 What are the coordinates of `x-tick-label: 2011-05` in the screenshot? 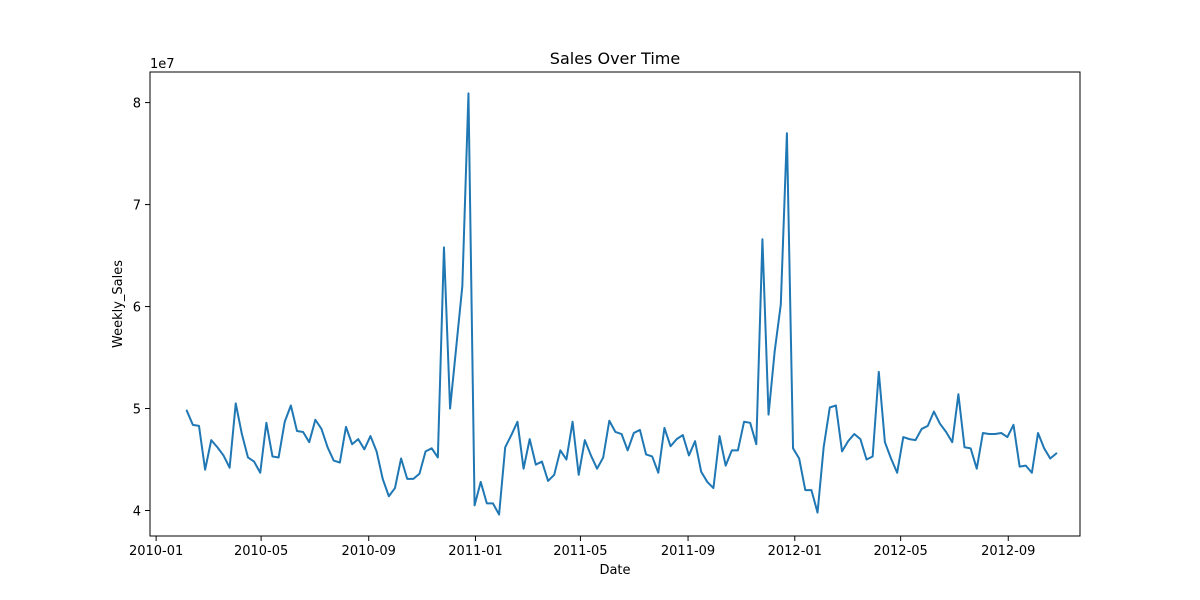 It's located at (580, 551).